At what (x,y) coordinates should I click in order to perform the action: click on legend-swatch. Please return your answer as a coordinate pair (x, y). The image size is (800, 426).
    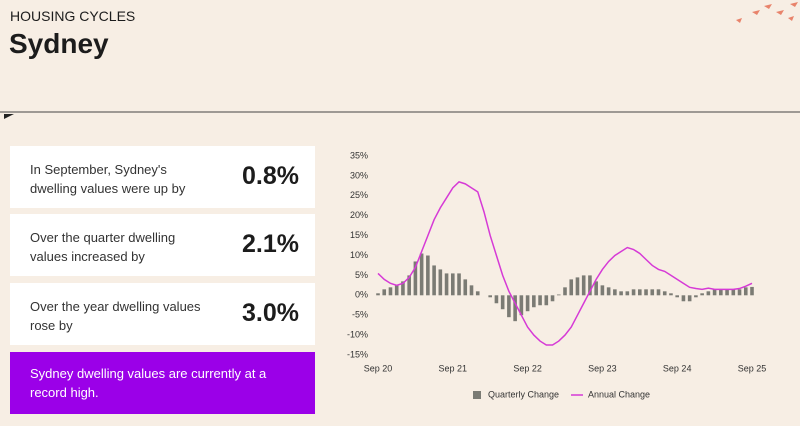
    Looking at the image, I should click on (477, 395).